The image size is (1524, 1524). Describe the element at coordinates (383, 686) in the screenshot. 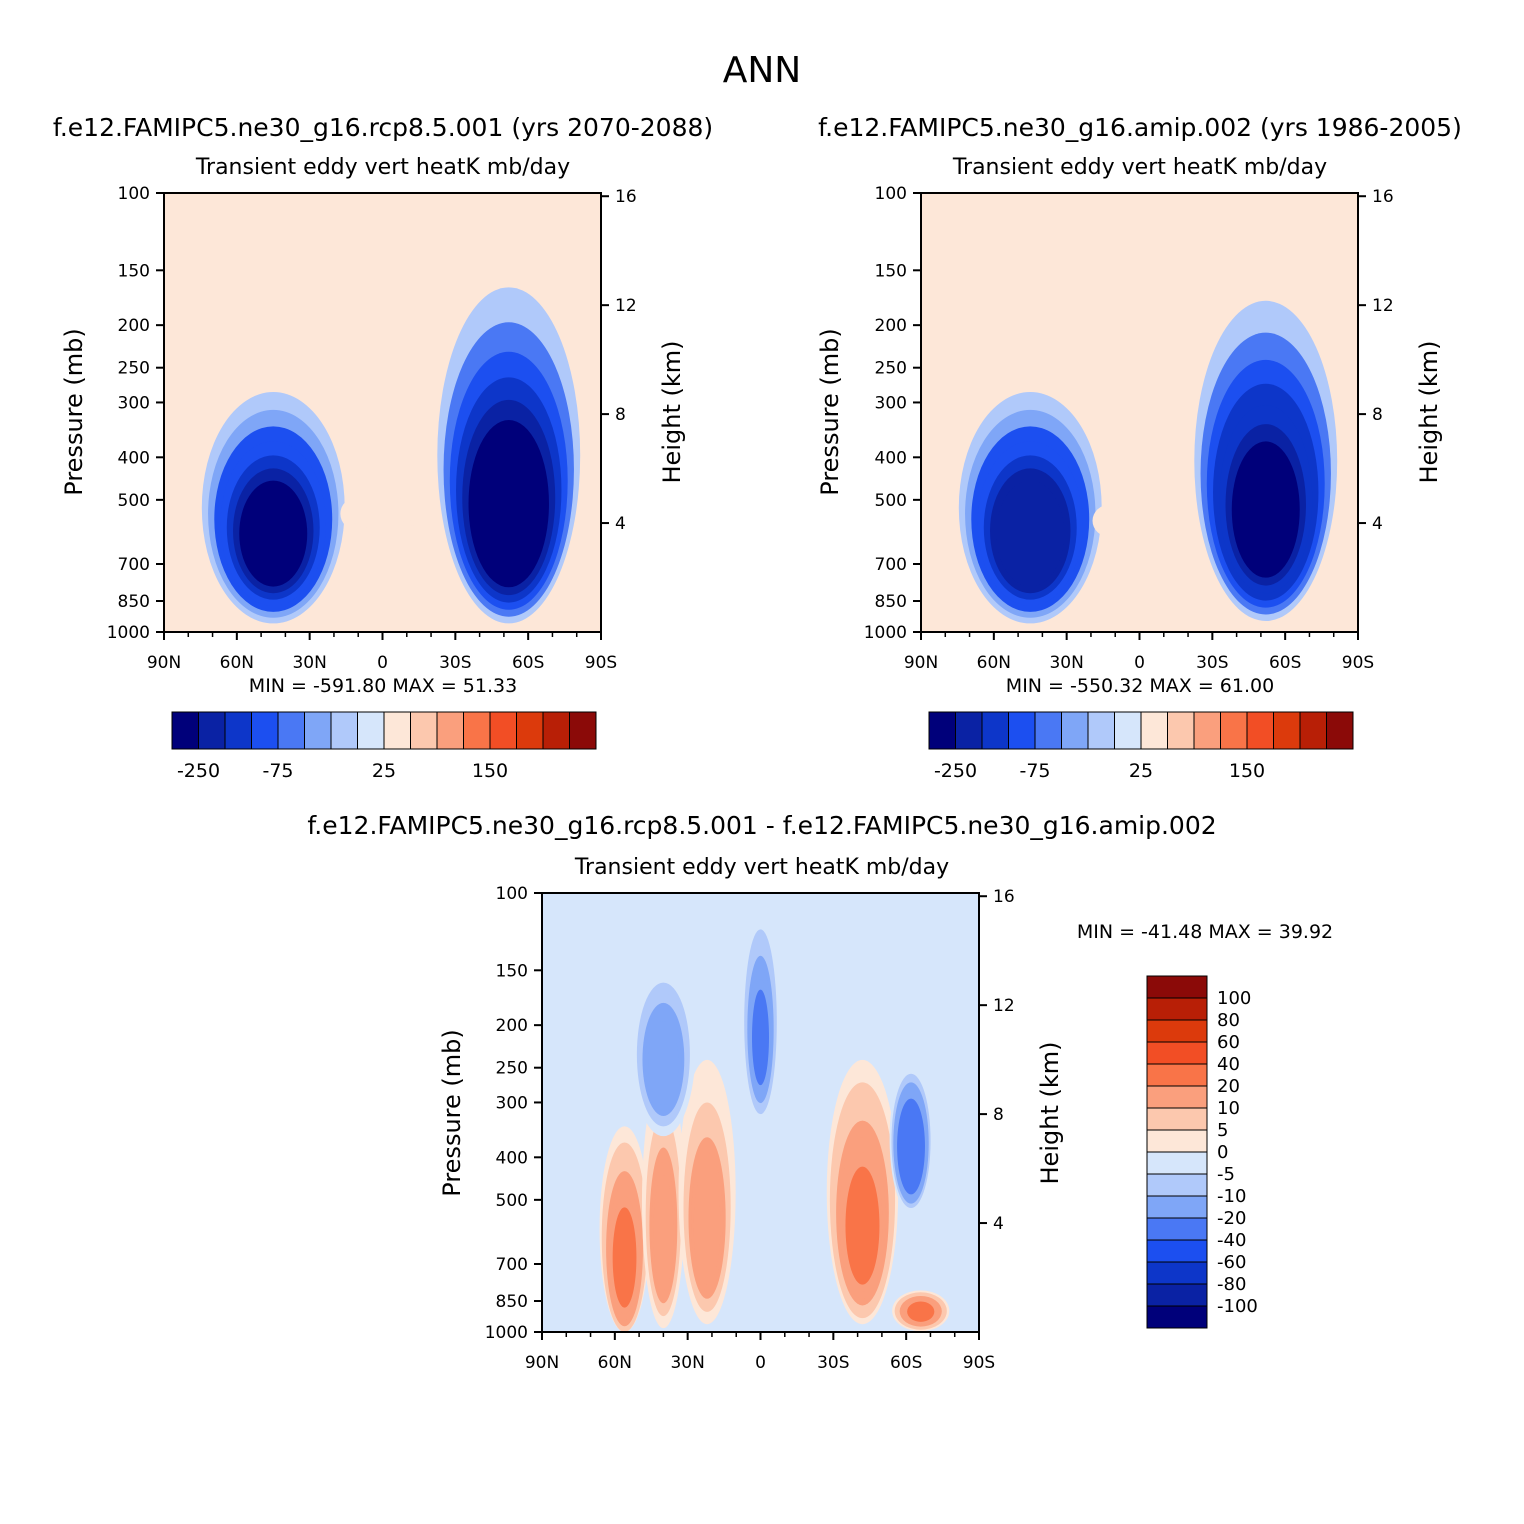

I see `panel-1-min-max: MIN = -591.80 MAX = 51.33` at that location.